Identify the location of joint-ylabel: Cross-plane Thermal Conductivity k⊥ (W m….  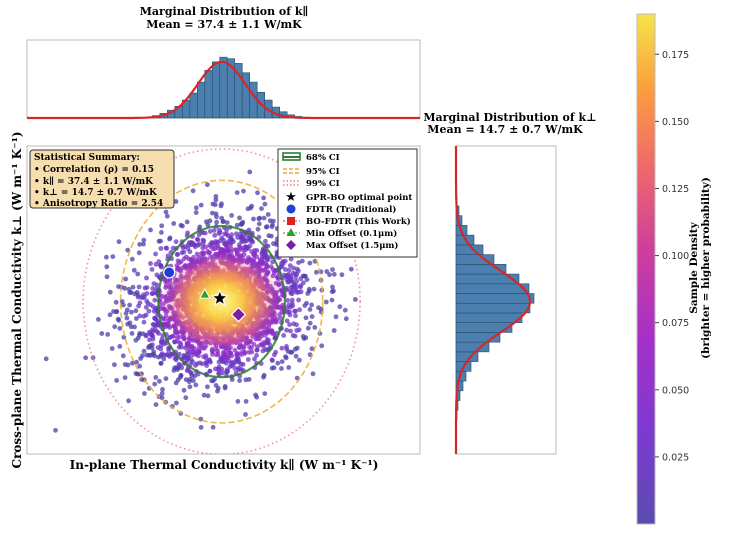
(17, 300).